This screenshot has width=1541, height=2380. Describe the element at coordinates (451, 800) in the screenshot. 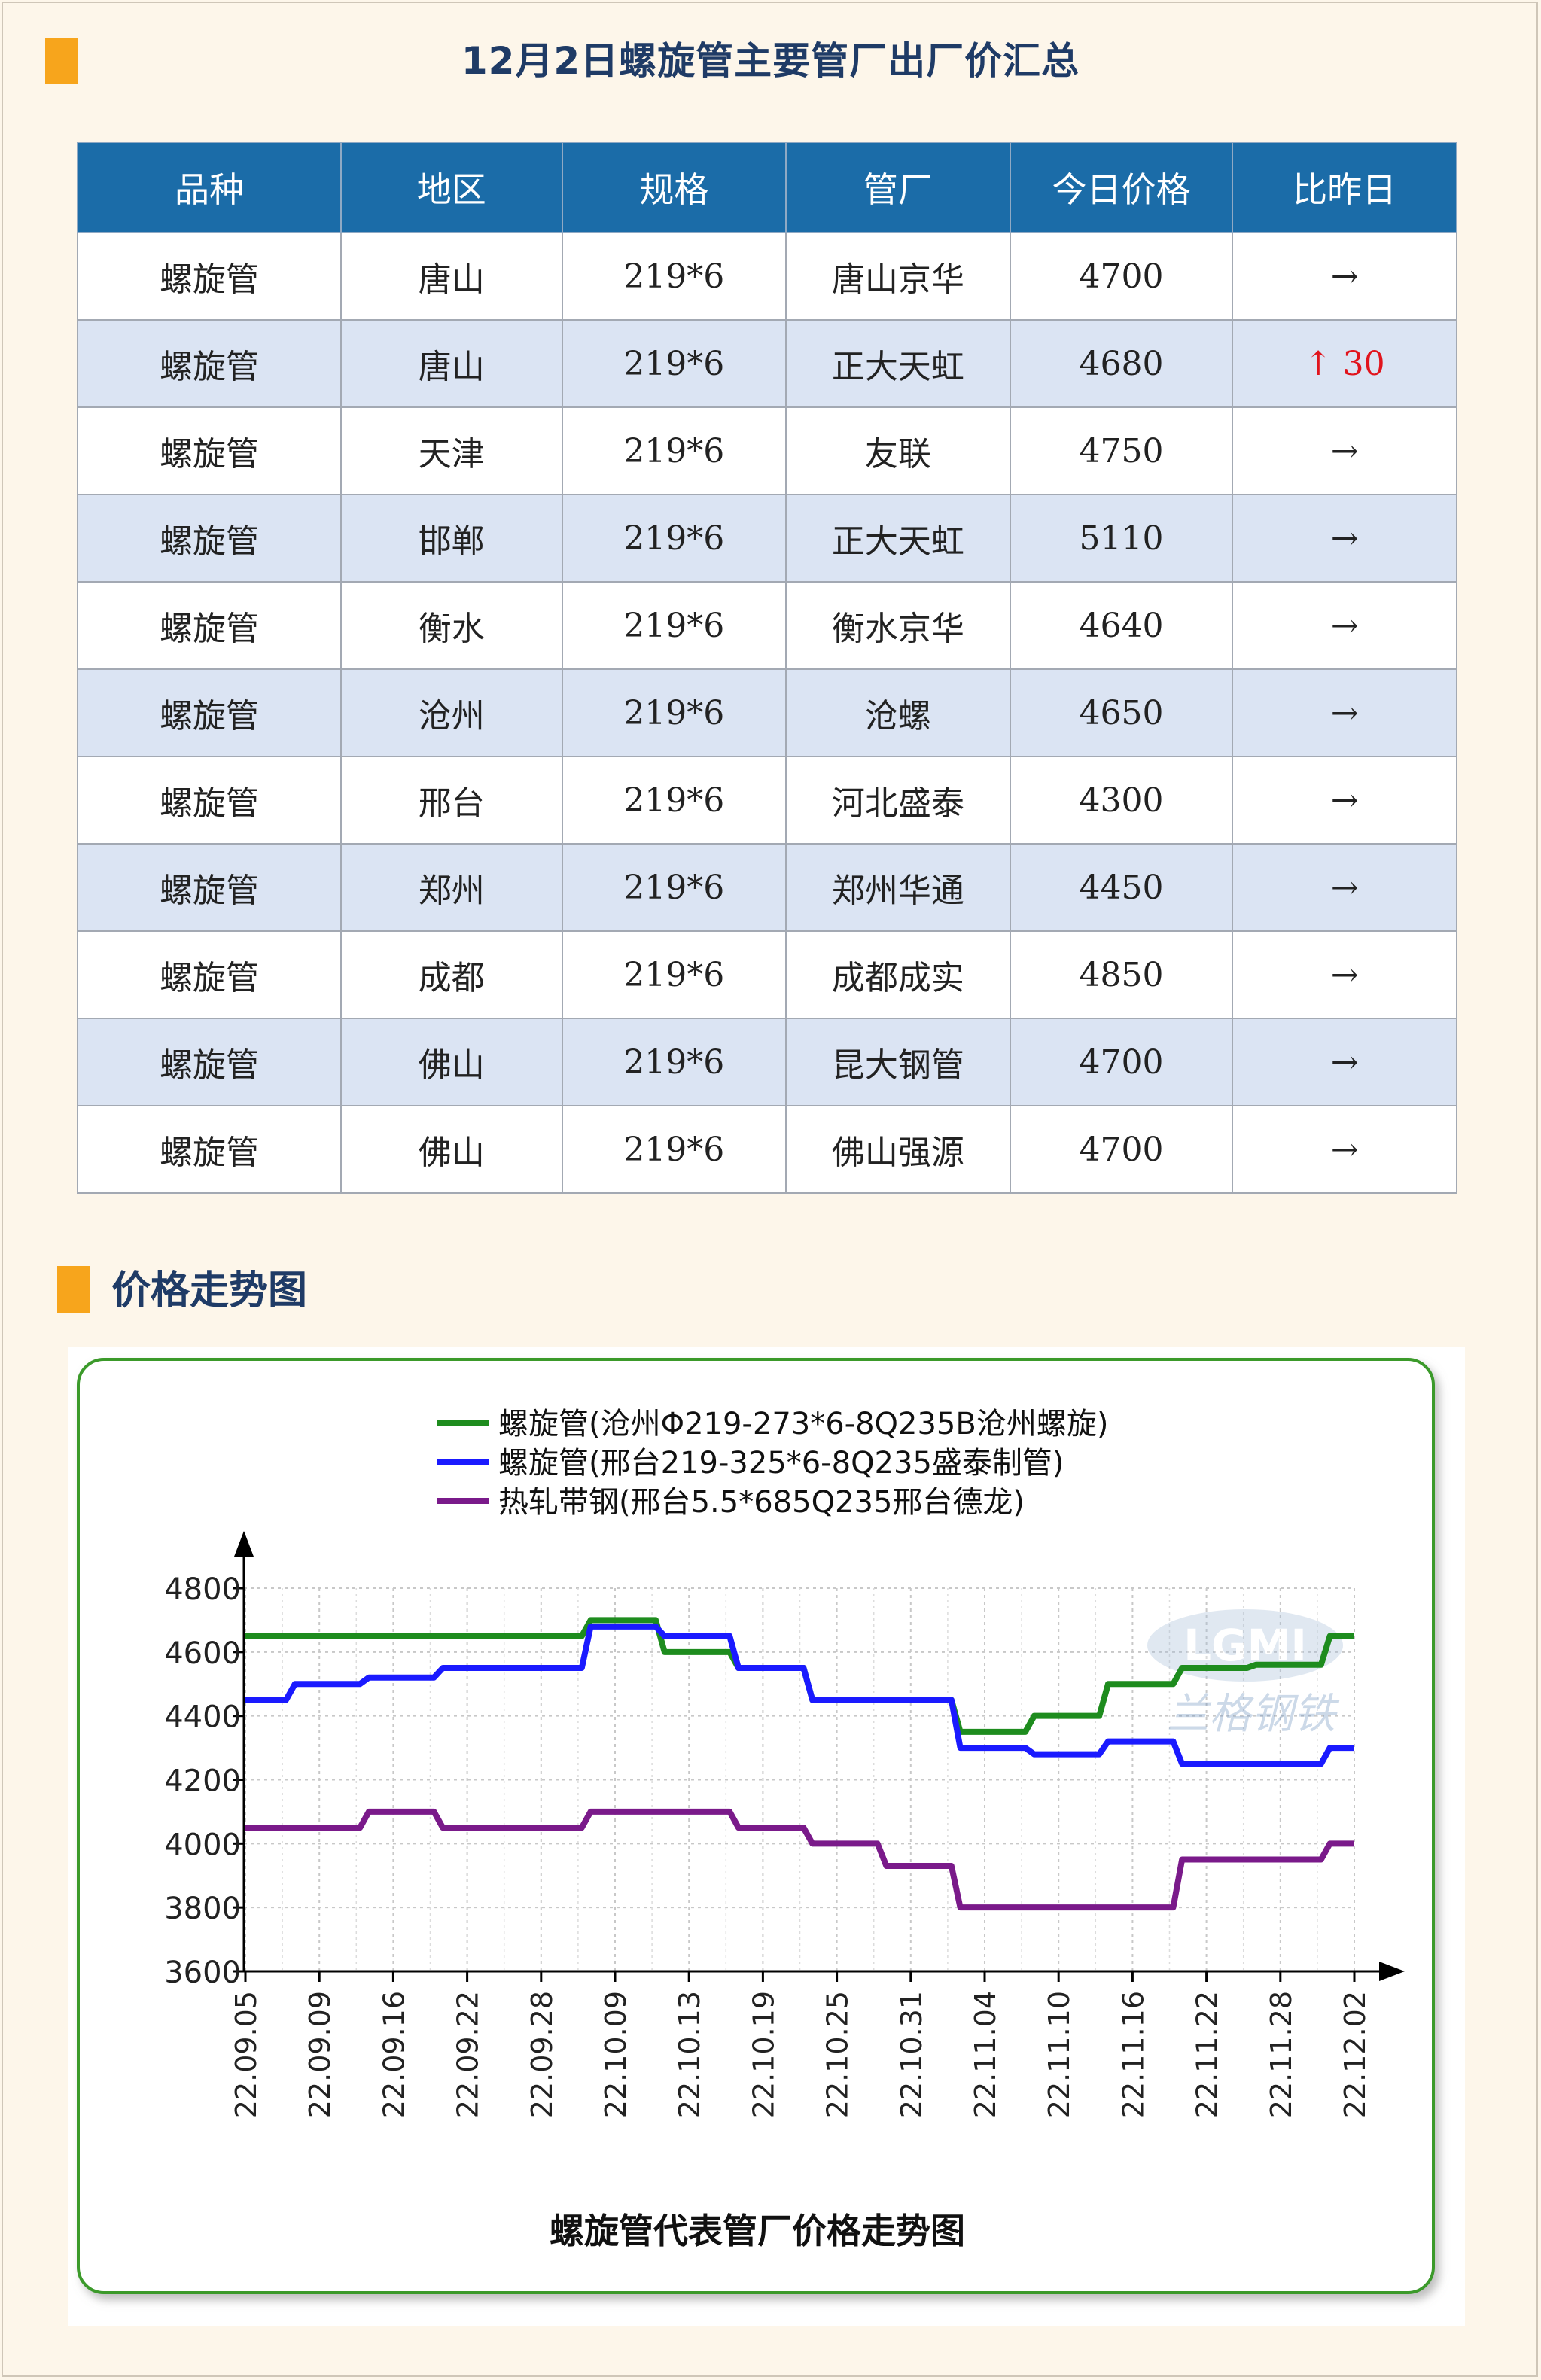

I see `table-cell: 邢台` at that location.